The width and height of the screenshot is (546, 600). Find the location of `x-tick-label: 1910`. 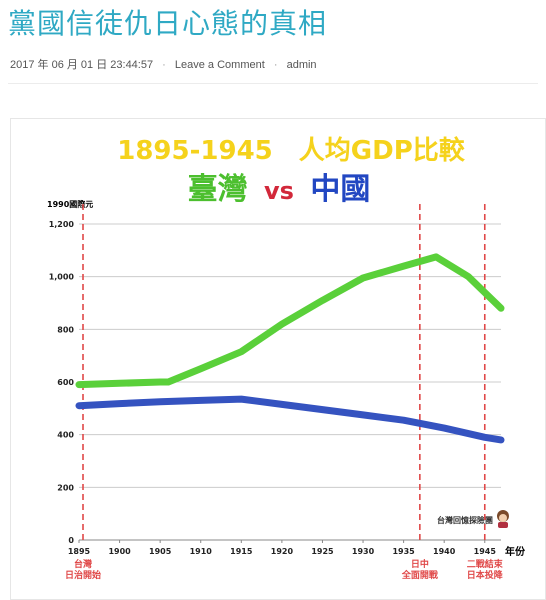

x-tick-label: 1910 is located at coordinates (201, 551).